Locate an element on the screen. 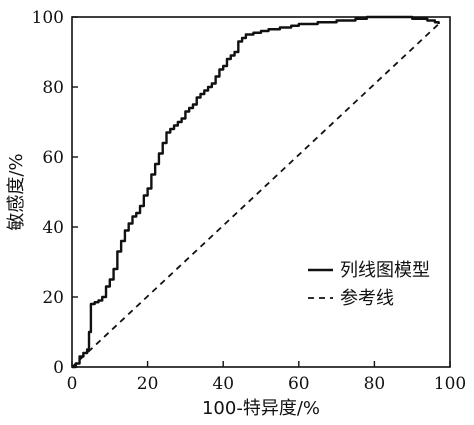 This screenshot has height=425, width=474. y-axis-label: 敏感度/% is located at coordinates (16, 191).